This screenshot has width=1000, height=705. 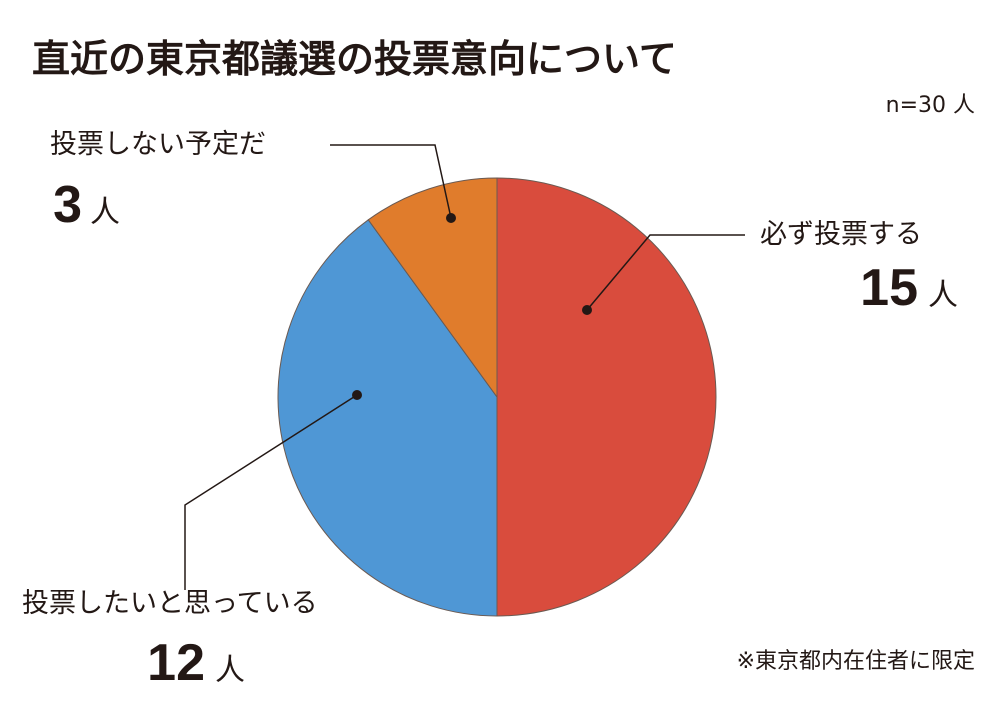 I want to click on chart-title: 直近の東京都議選の投票意向について, so click(x=354, y=59).